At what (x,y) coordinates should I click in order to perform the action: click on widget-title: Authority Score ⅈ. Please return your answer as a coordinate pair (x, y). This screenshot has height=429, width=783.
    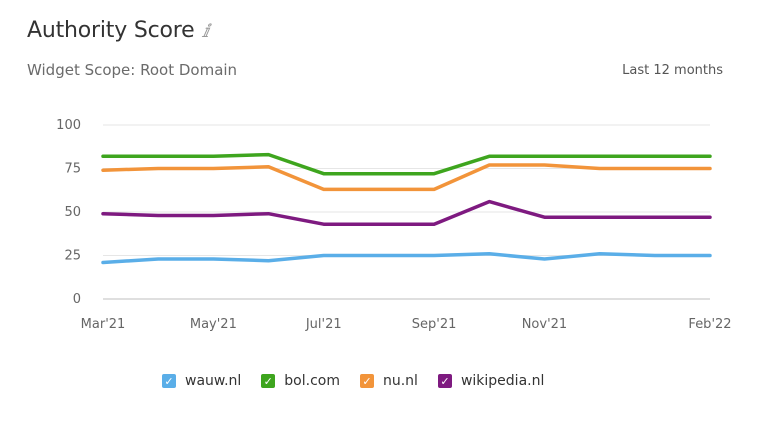
    Looking at the image, I should click on (118, 30).